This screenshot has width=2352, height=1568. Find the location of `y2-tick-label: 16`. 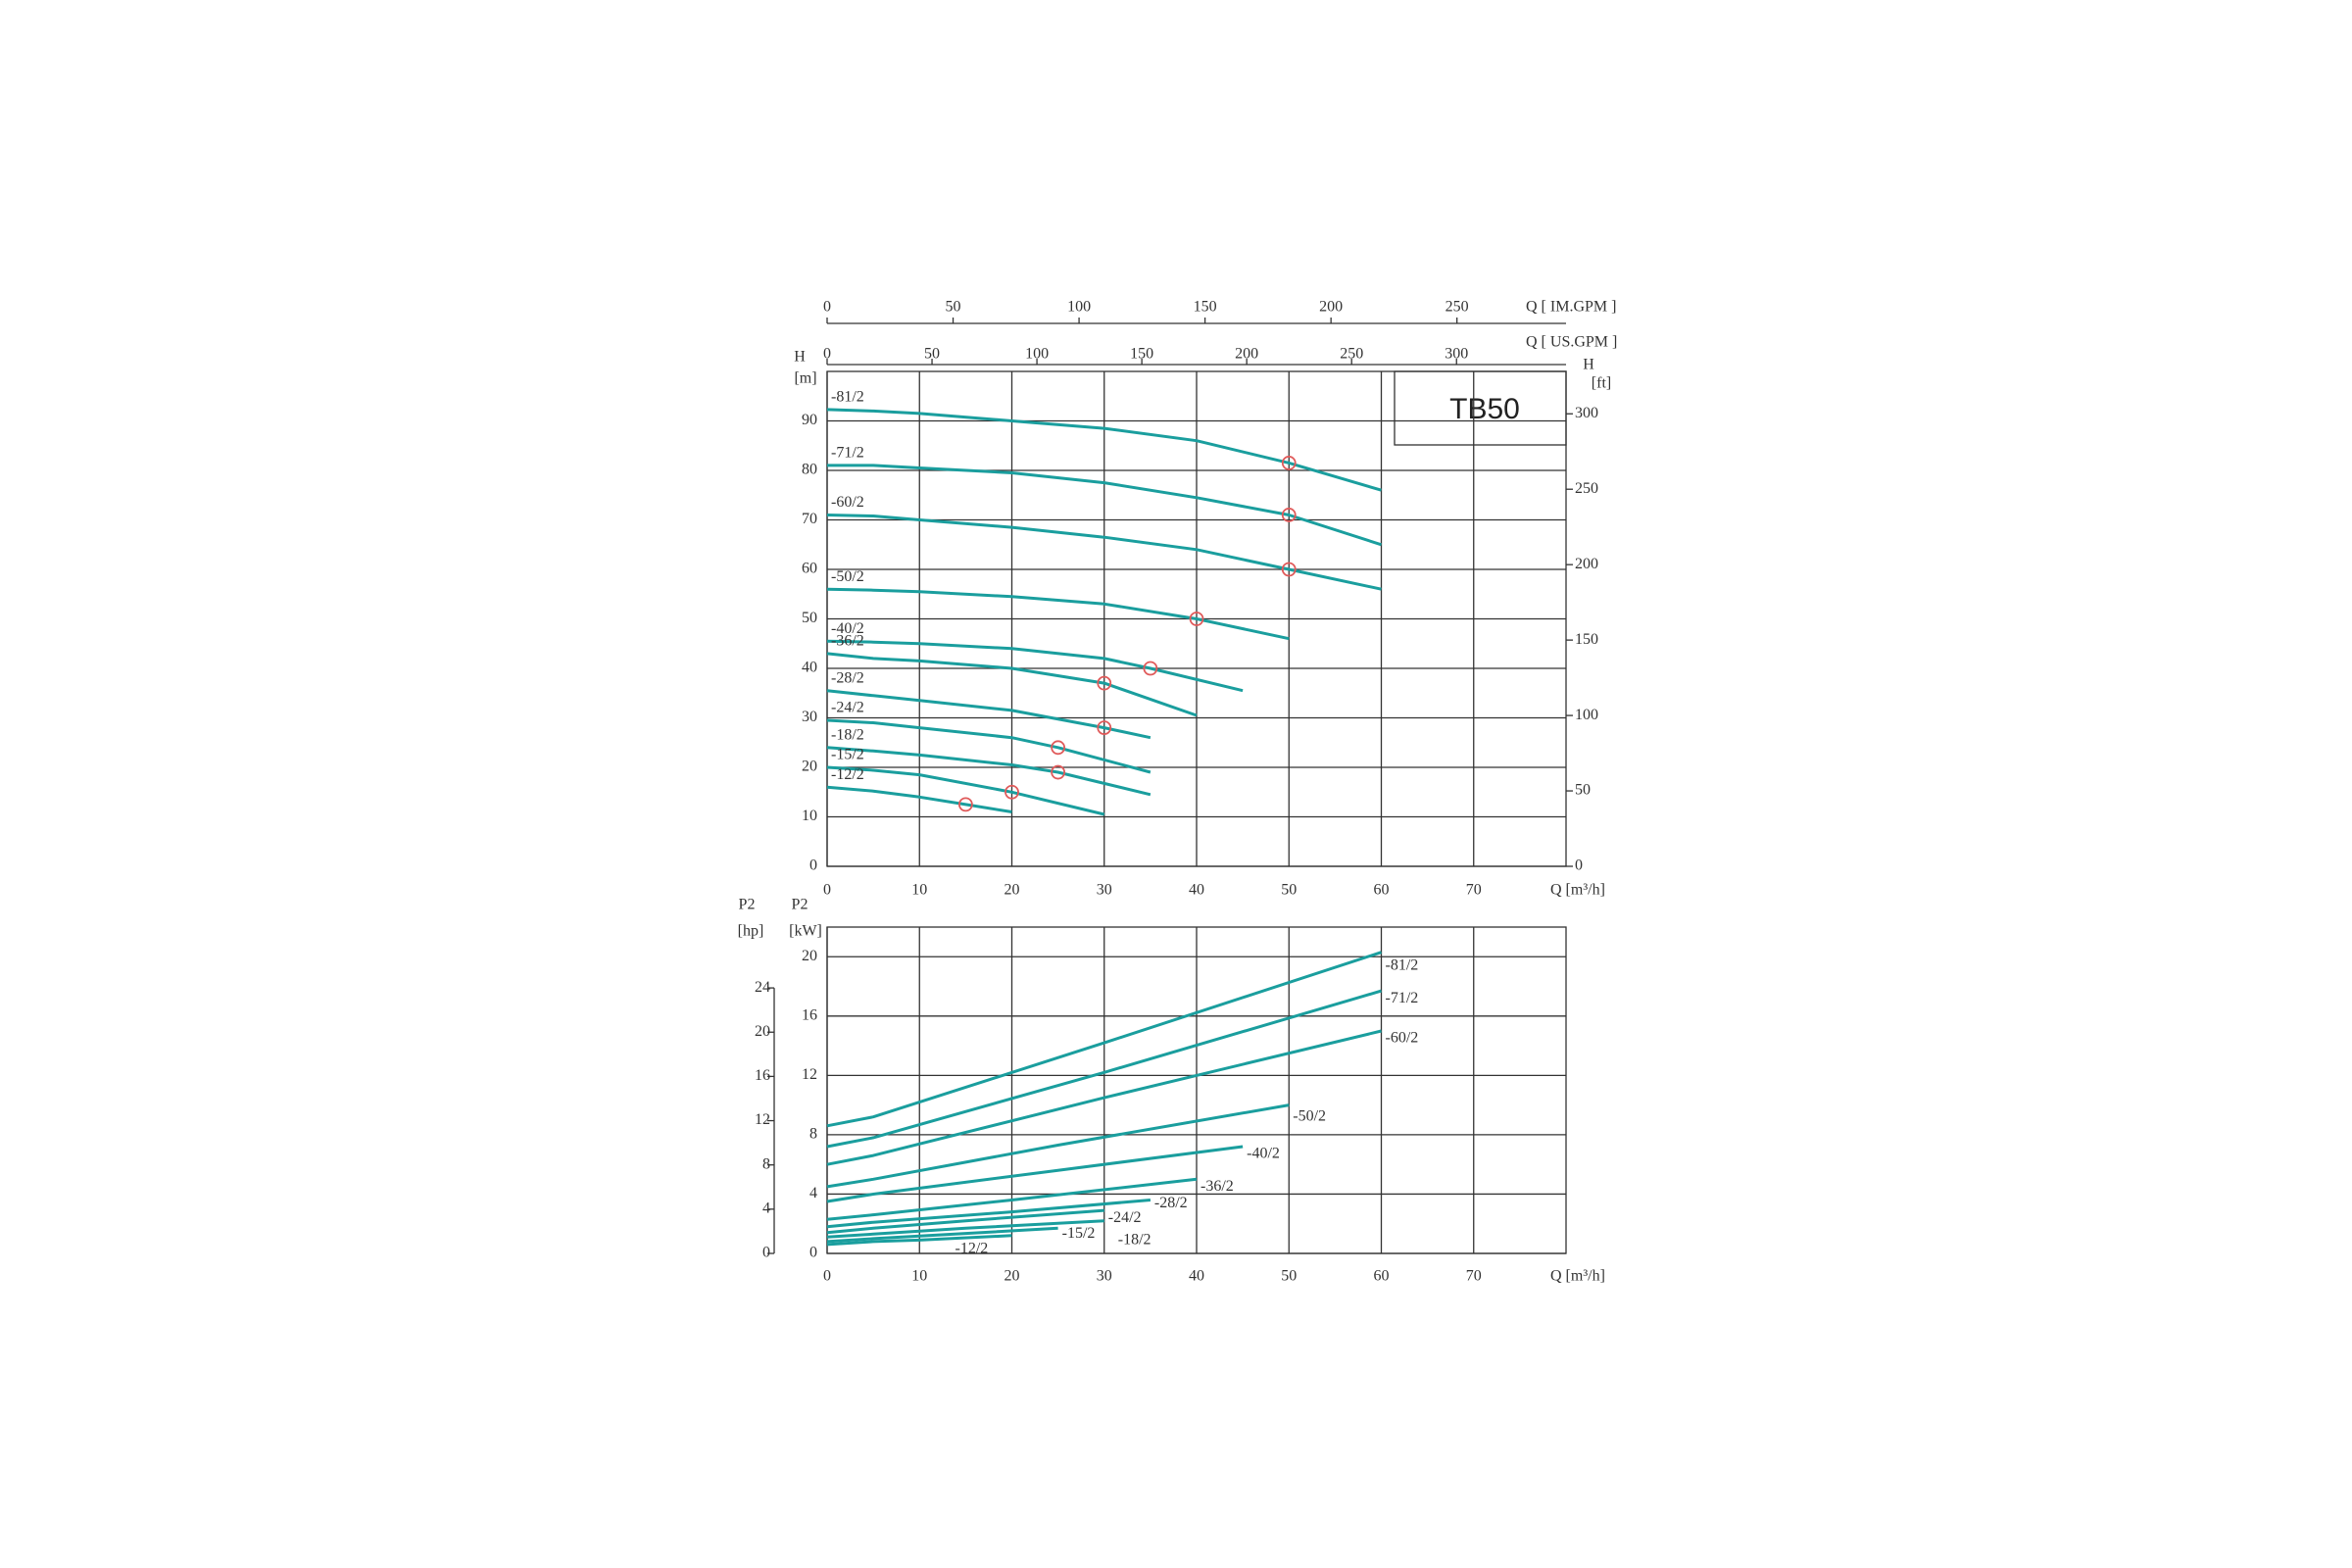

y2-tick-label: 16 is located at coordinates (762, 1075).